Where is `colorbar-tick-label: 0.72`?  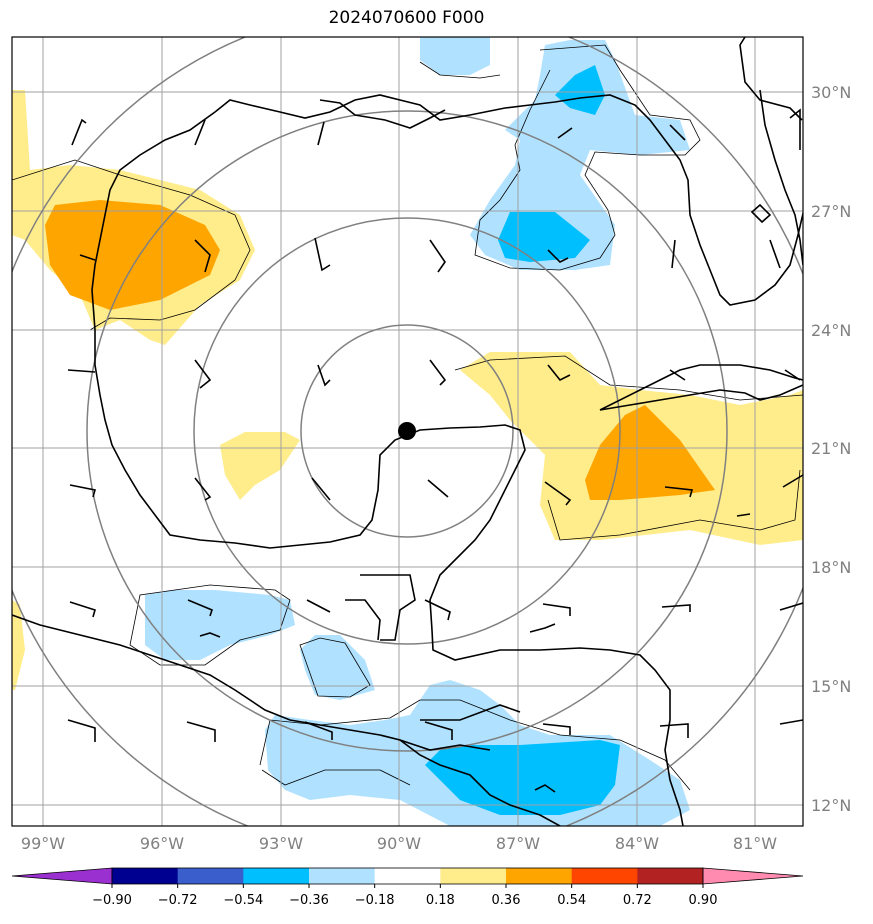 colorbar-tick-label: 0.72 is located at coordinates (637, 900).